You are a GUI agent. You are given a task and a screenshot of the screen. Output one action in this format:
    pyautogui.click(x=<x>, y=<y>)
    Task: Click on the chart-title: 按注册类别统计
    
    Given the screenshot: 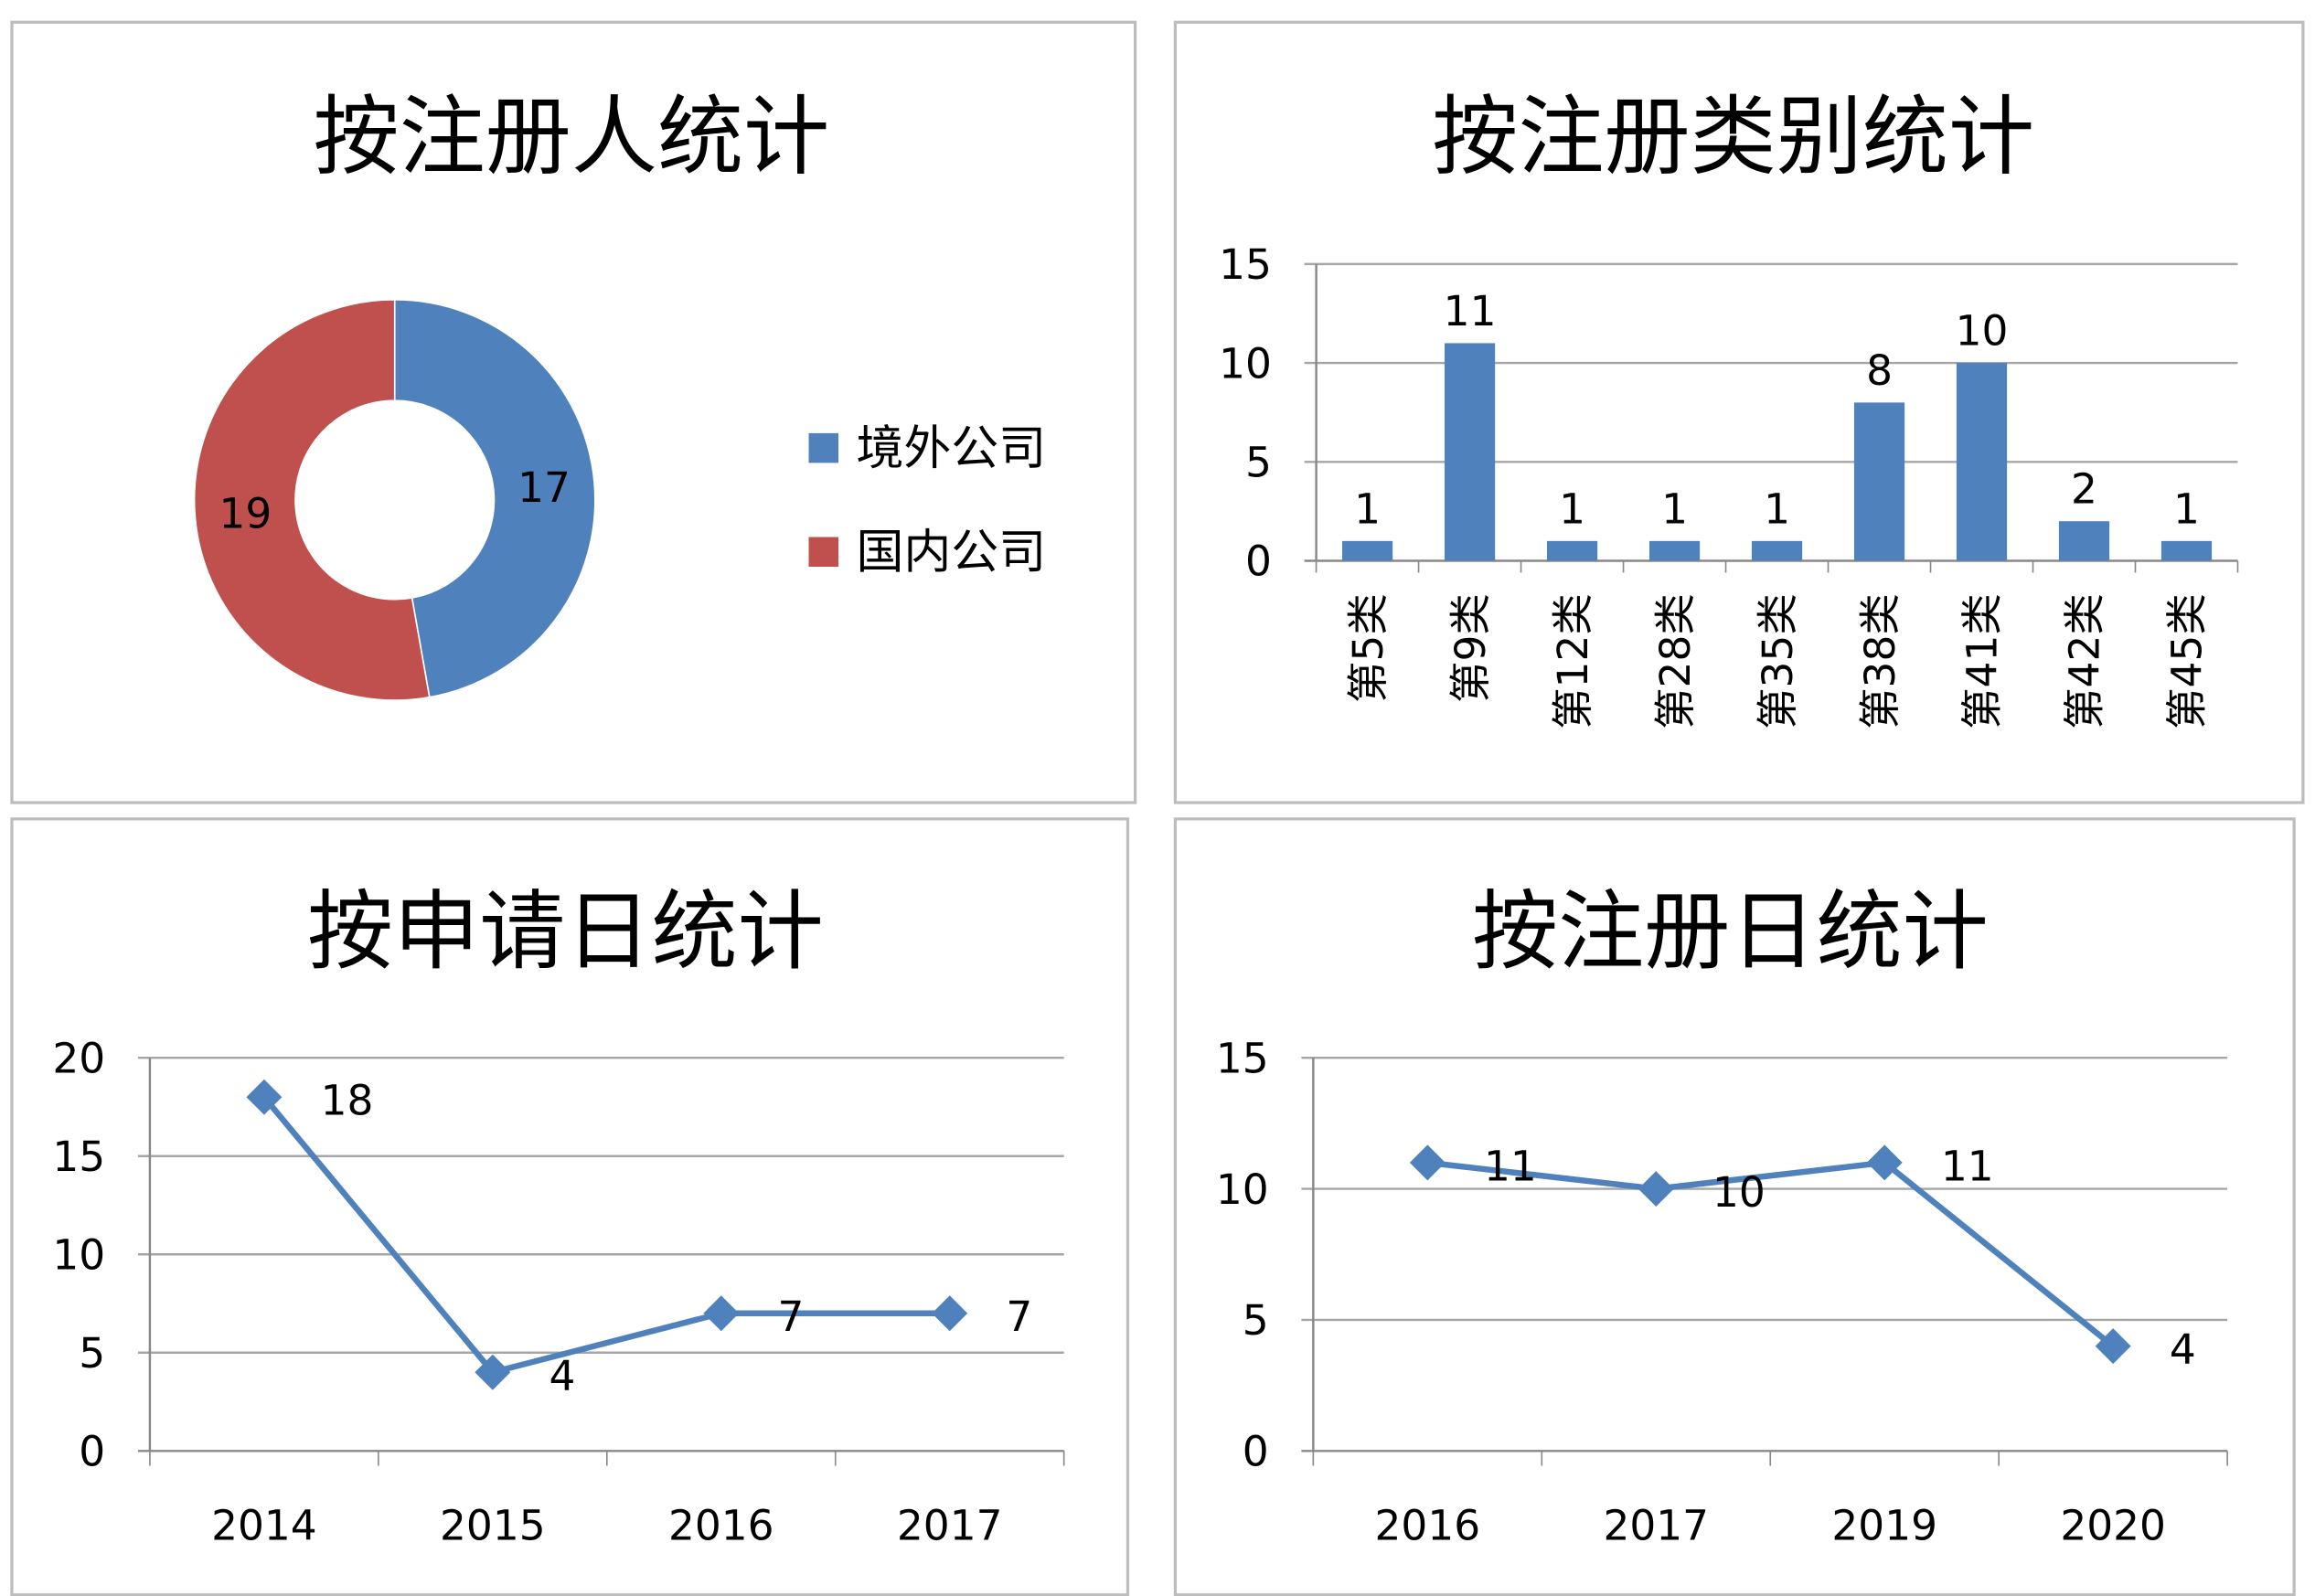 What is the action you would take?
    pyautogui.click(x=1733, y=137)
    